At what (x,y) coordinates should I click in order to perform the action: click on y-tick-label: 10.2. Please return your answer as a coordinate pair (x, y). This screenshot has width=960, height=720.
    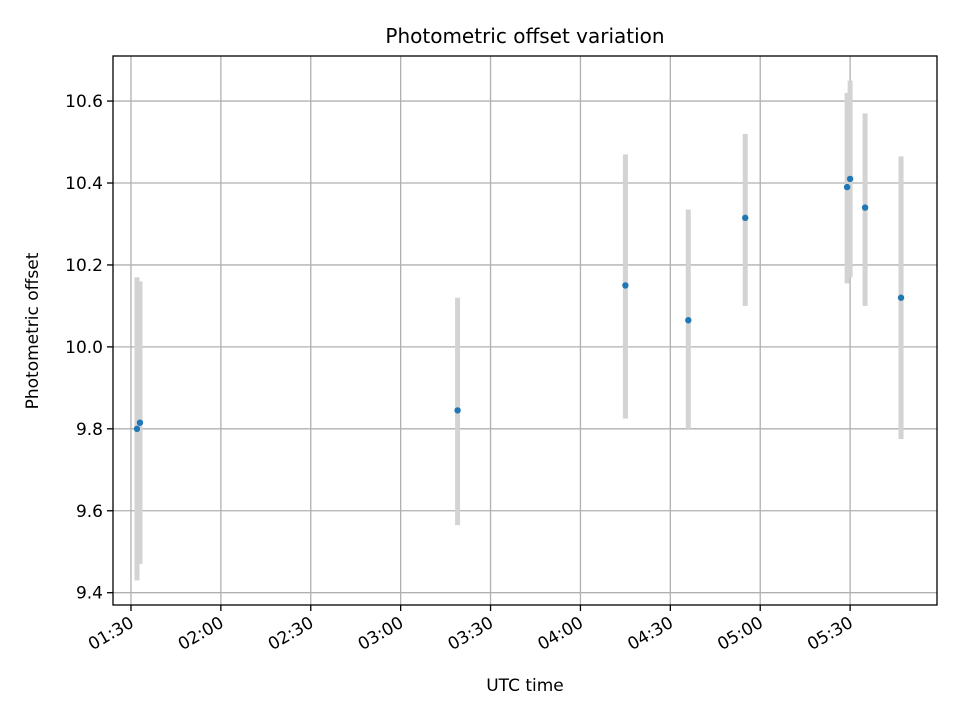
    Looking at the image, I should click on (84, 266).